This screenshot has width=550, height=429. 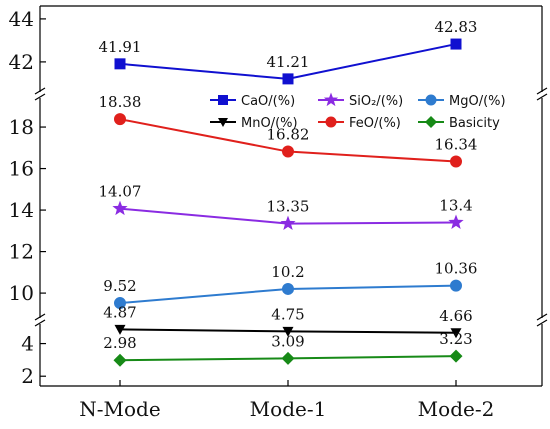 What do you see at coordinates (269, 123) in the screenshot?
I see `legend-label: MnO/(%)` at bounding box center [269, 123].